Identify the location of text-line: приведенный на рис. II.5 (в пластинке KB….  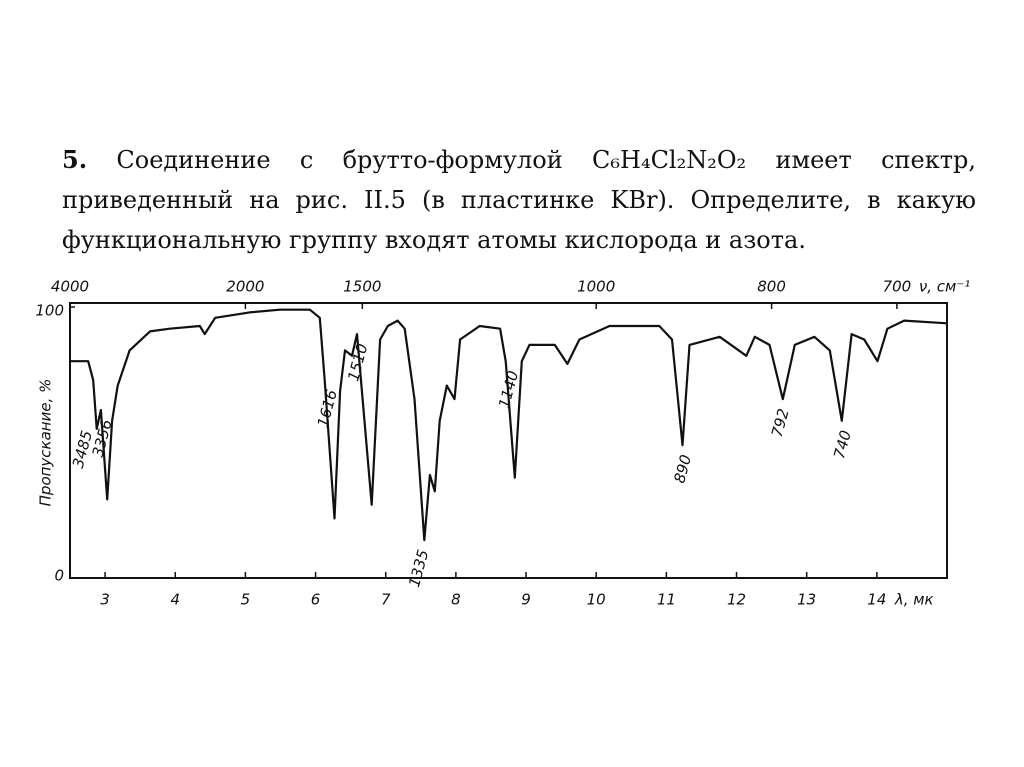
(519, 200).